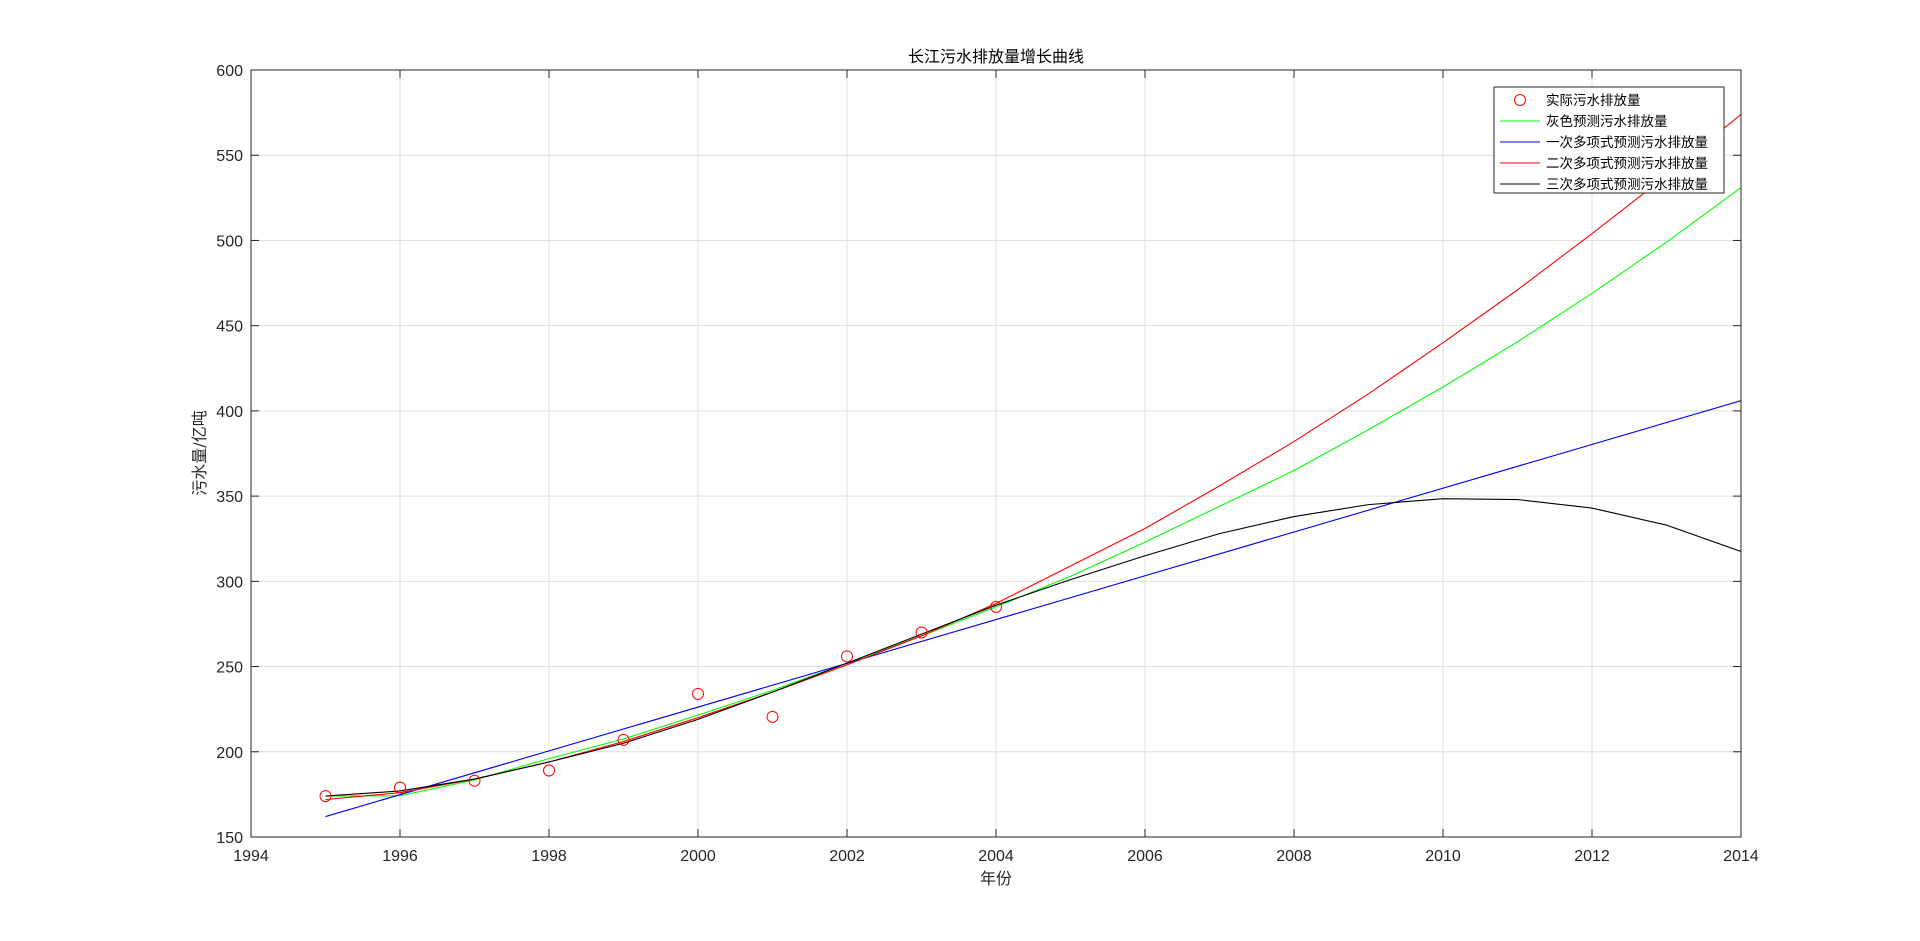  Describe the element at coordinates (1592, 856) in the screenshot. I see `x-tick-label: 2012` at that location.